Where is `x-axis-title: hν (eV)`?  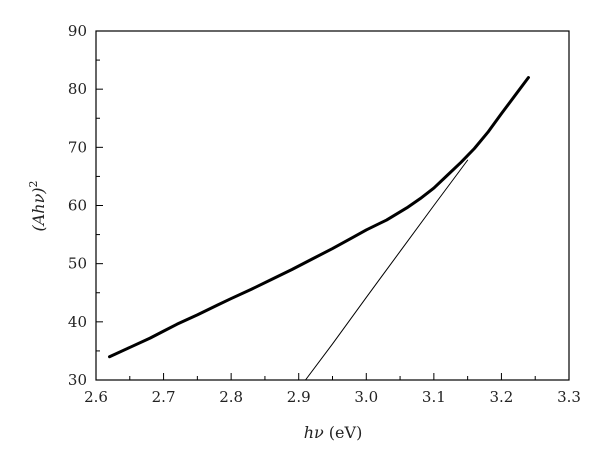 x-axis-title: hν (eV) is located at coordinates (333, 432).